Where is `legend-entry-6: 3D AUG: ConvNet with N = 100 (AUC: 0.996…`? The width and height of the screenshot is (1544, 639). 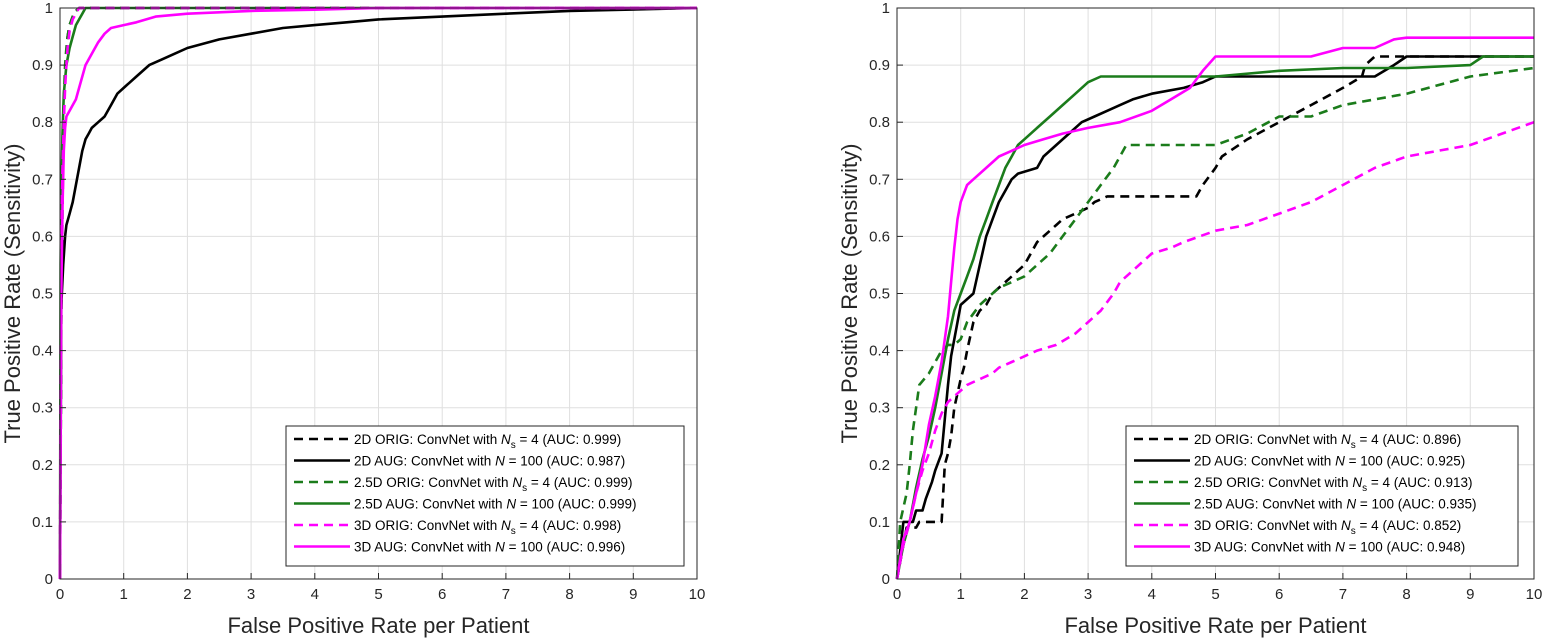
legend-entry-6: 3D AUG: ConvNet with N = 100 (AUC: 0.996… is located at coordinates (489, 547).